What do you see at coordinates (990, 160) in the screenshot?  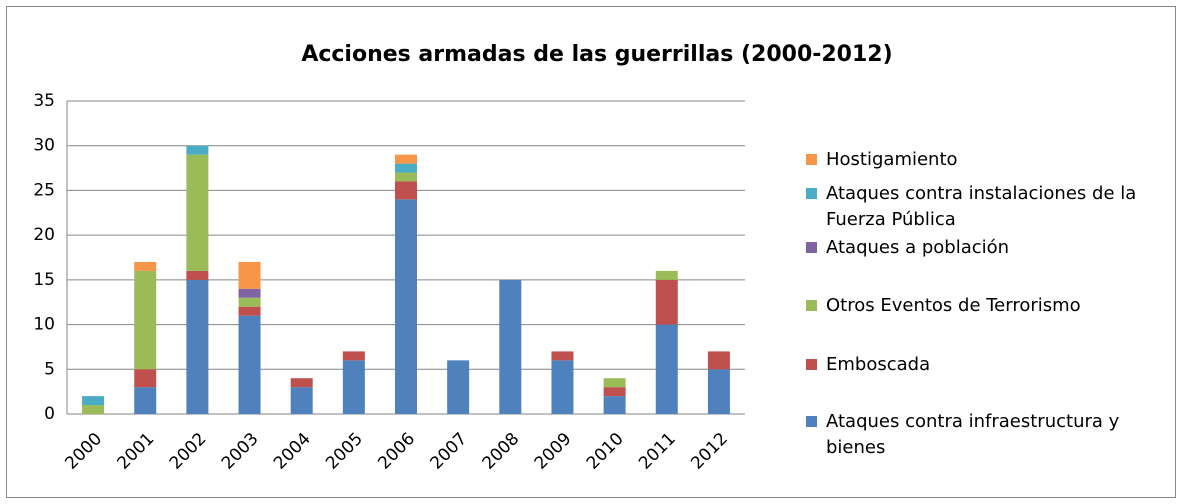 I see `legend-item: Hostigamiento` at bounding box center [990, 160].